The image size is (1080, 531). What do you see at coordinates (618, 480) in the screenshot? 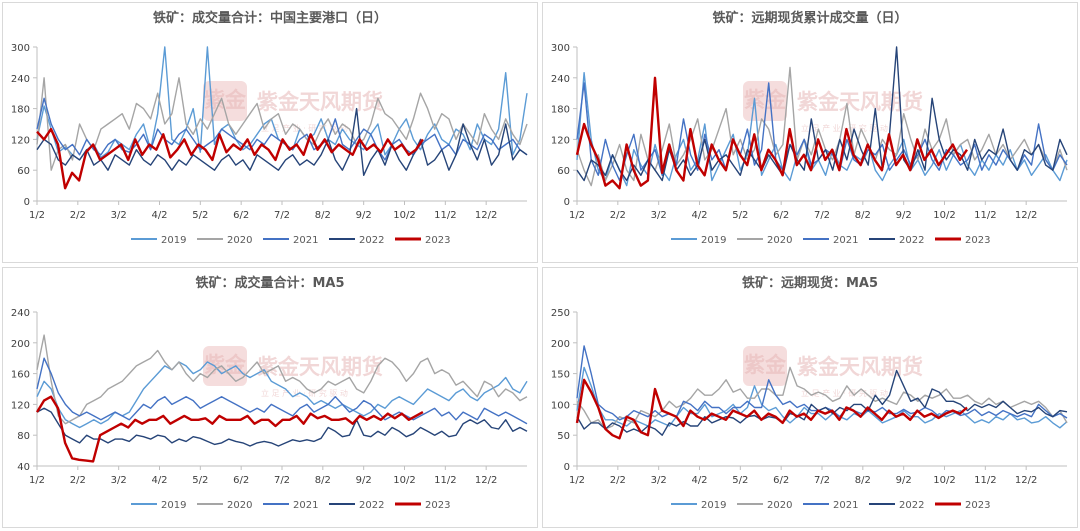
I see `x-tick-label: 2/2` at bounding box center [618, 480].